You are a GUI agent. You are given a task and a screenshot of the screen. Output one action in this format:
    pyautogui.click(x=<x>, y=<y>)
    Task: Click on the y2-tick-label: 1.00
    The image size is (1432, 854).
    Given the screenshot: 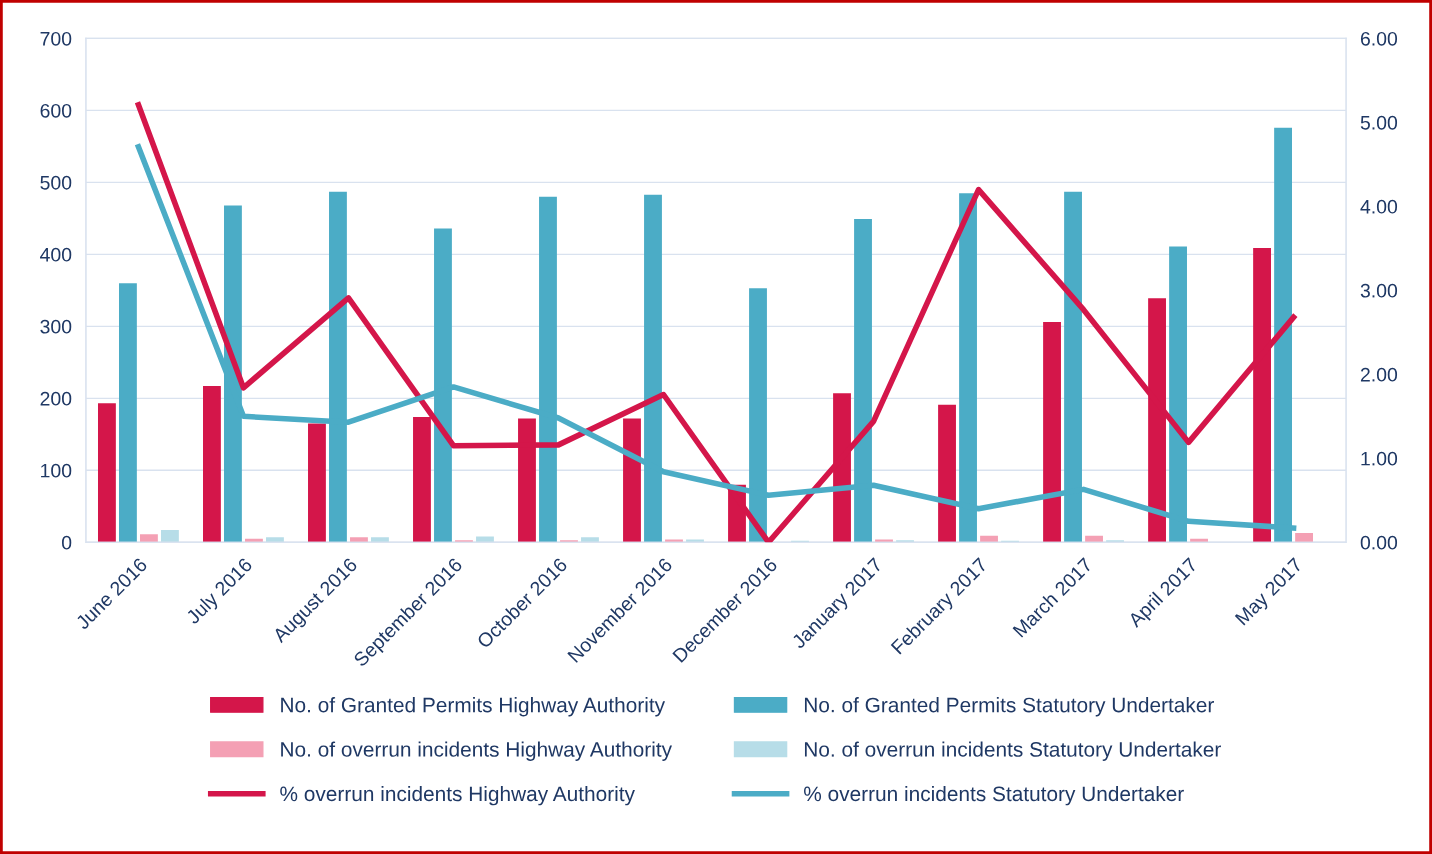 What is the action you would take?
    pyautogui.click(x=1379, y=458)
    